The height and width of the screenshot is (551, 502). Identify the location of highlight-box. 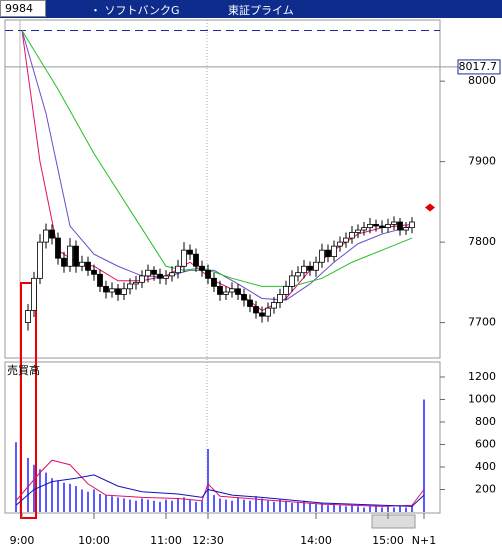
(28, 400).